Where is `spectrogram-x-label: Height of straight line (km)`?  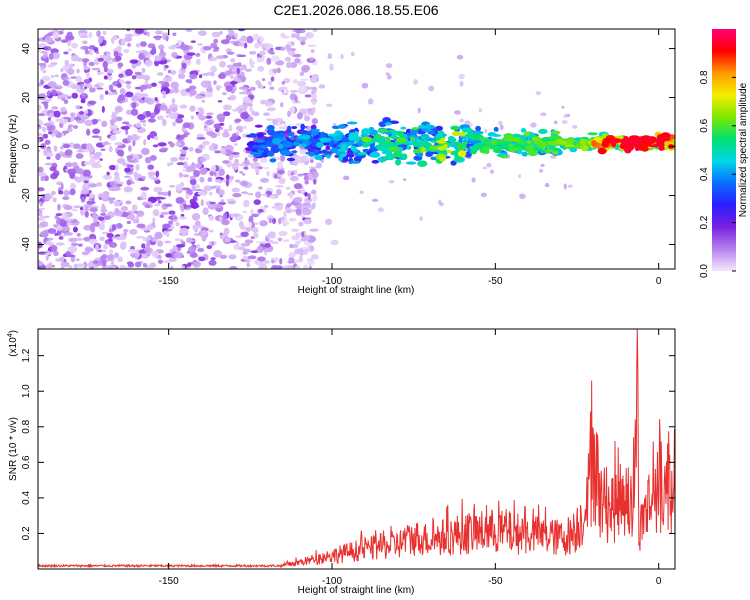
spectrogram-x-label: Height of straight line (km) is located at coordinates (356, 290).